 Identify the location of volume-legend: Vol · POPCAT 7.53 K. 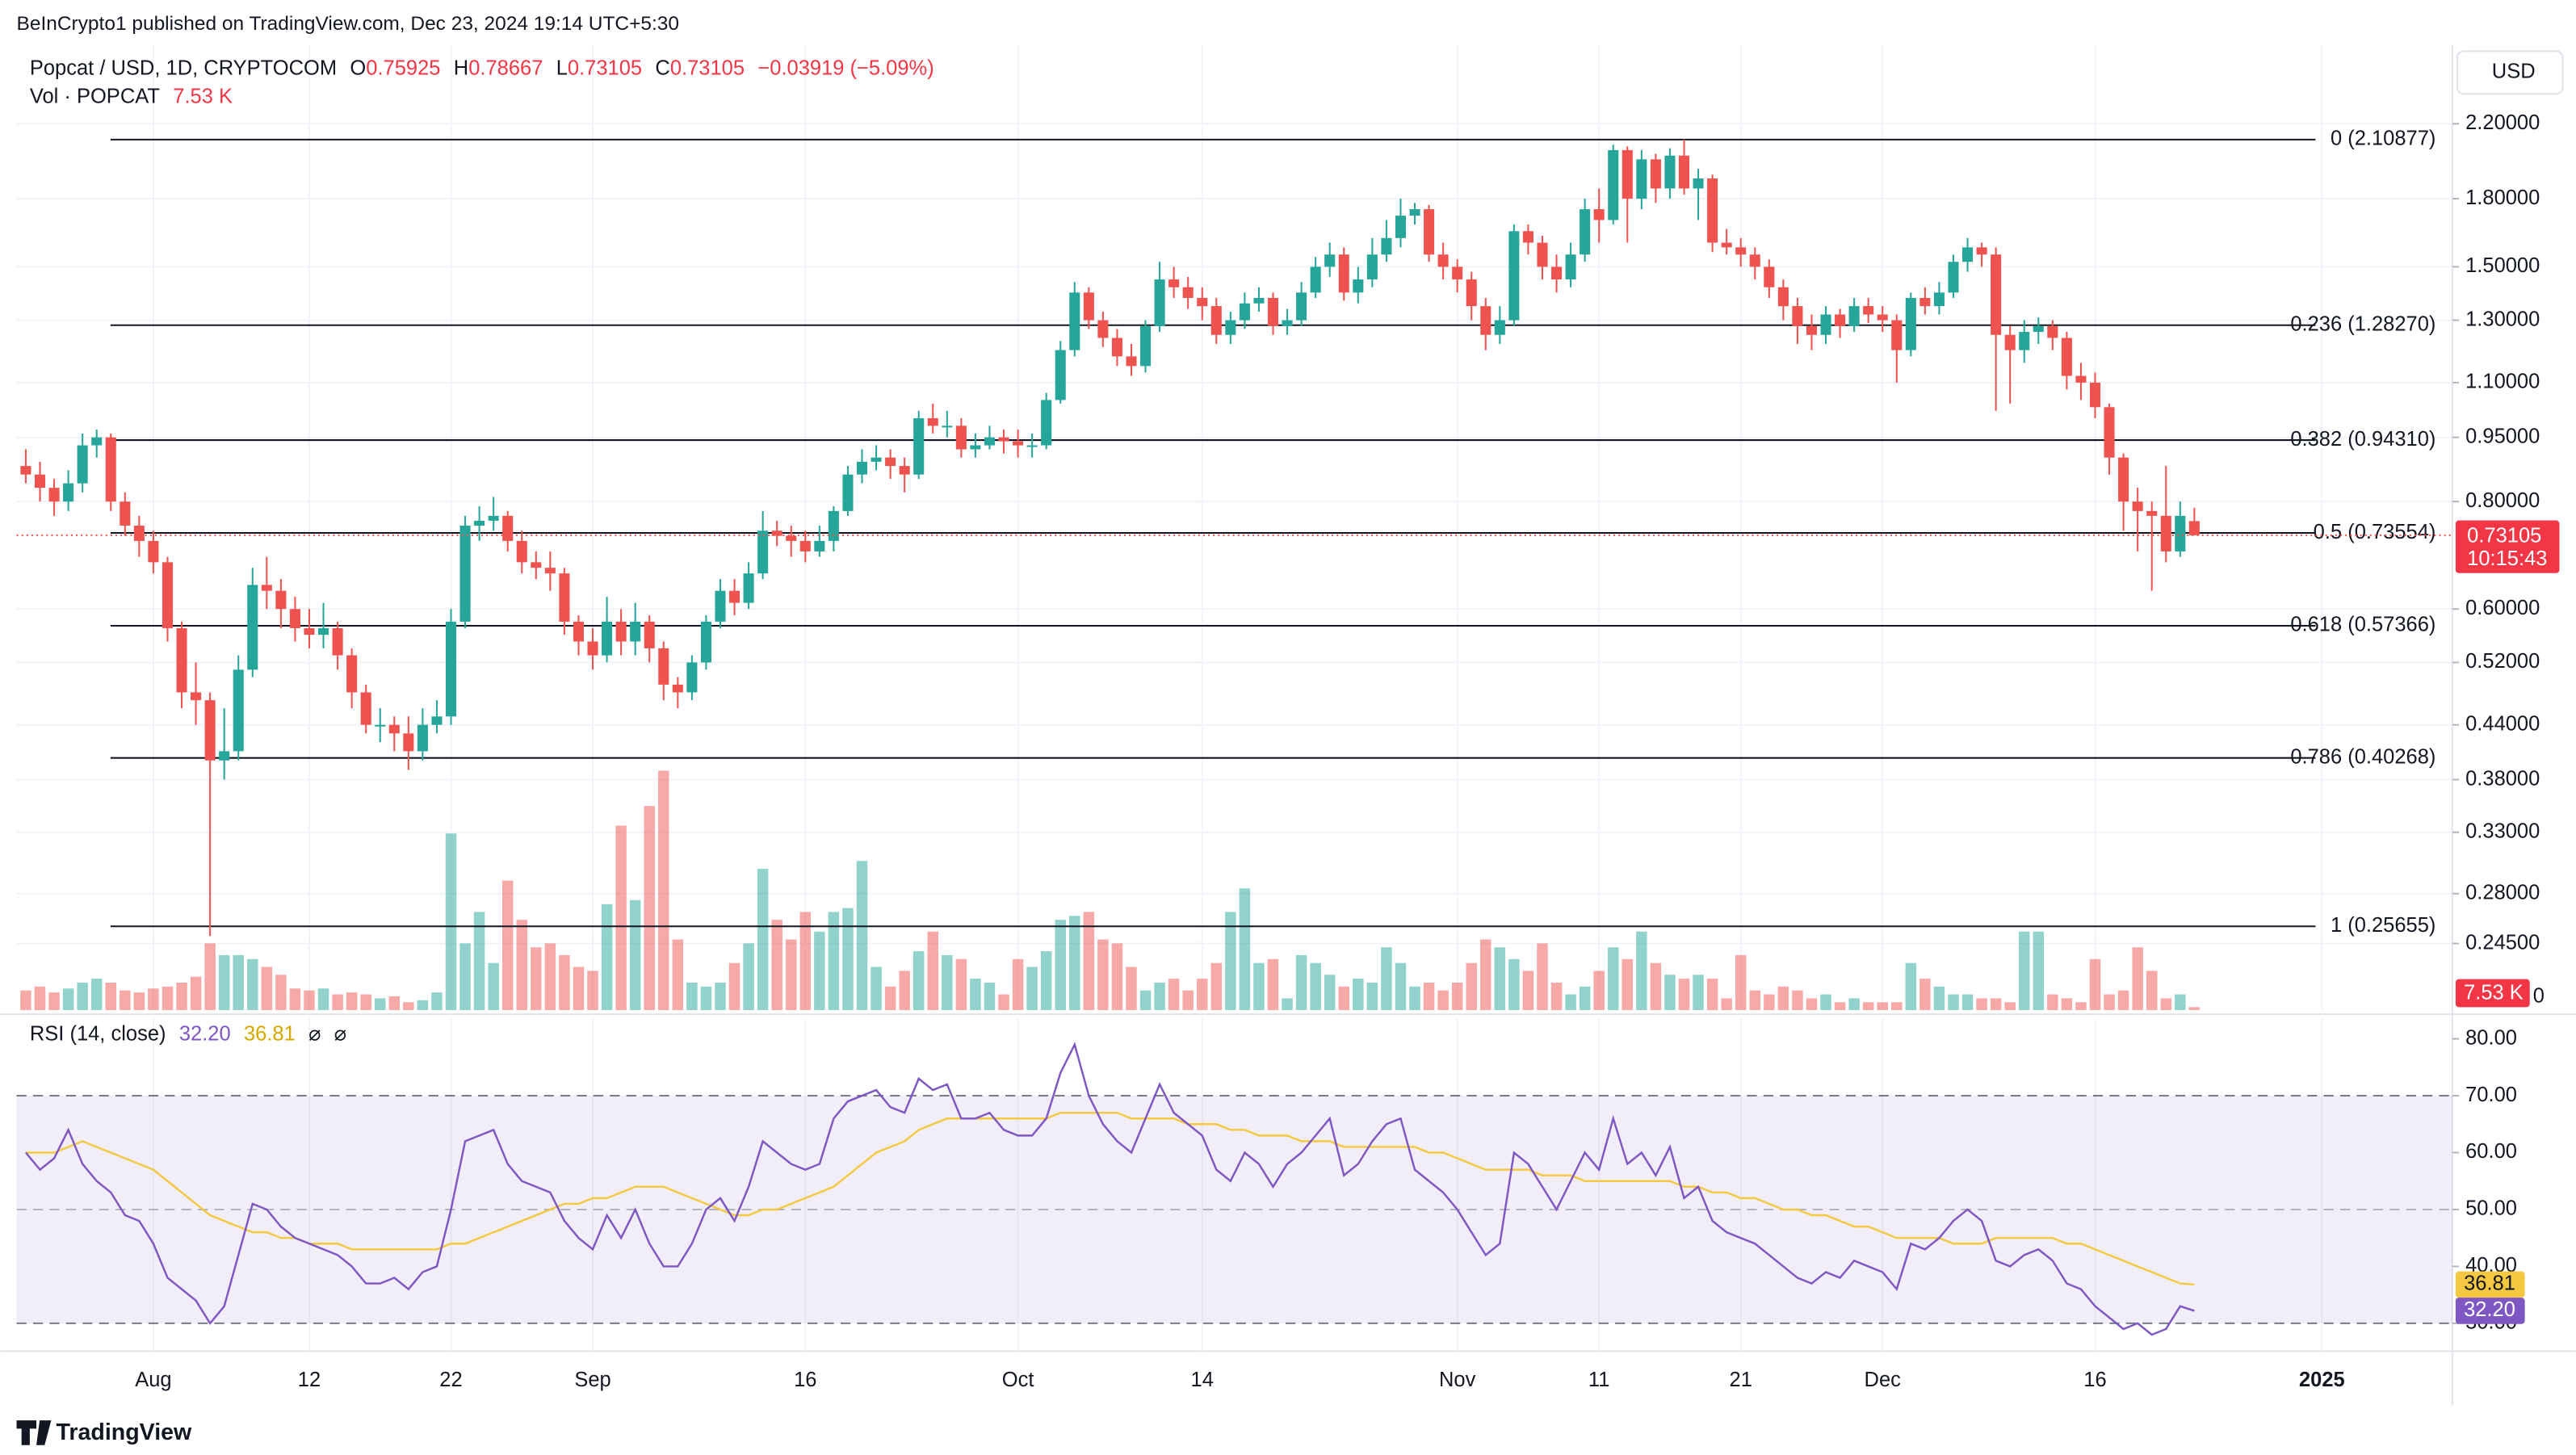
(131, 96).